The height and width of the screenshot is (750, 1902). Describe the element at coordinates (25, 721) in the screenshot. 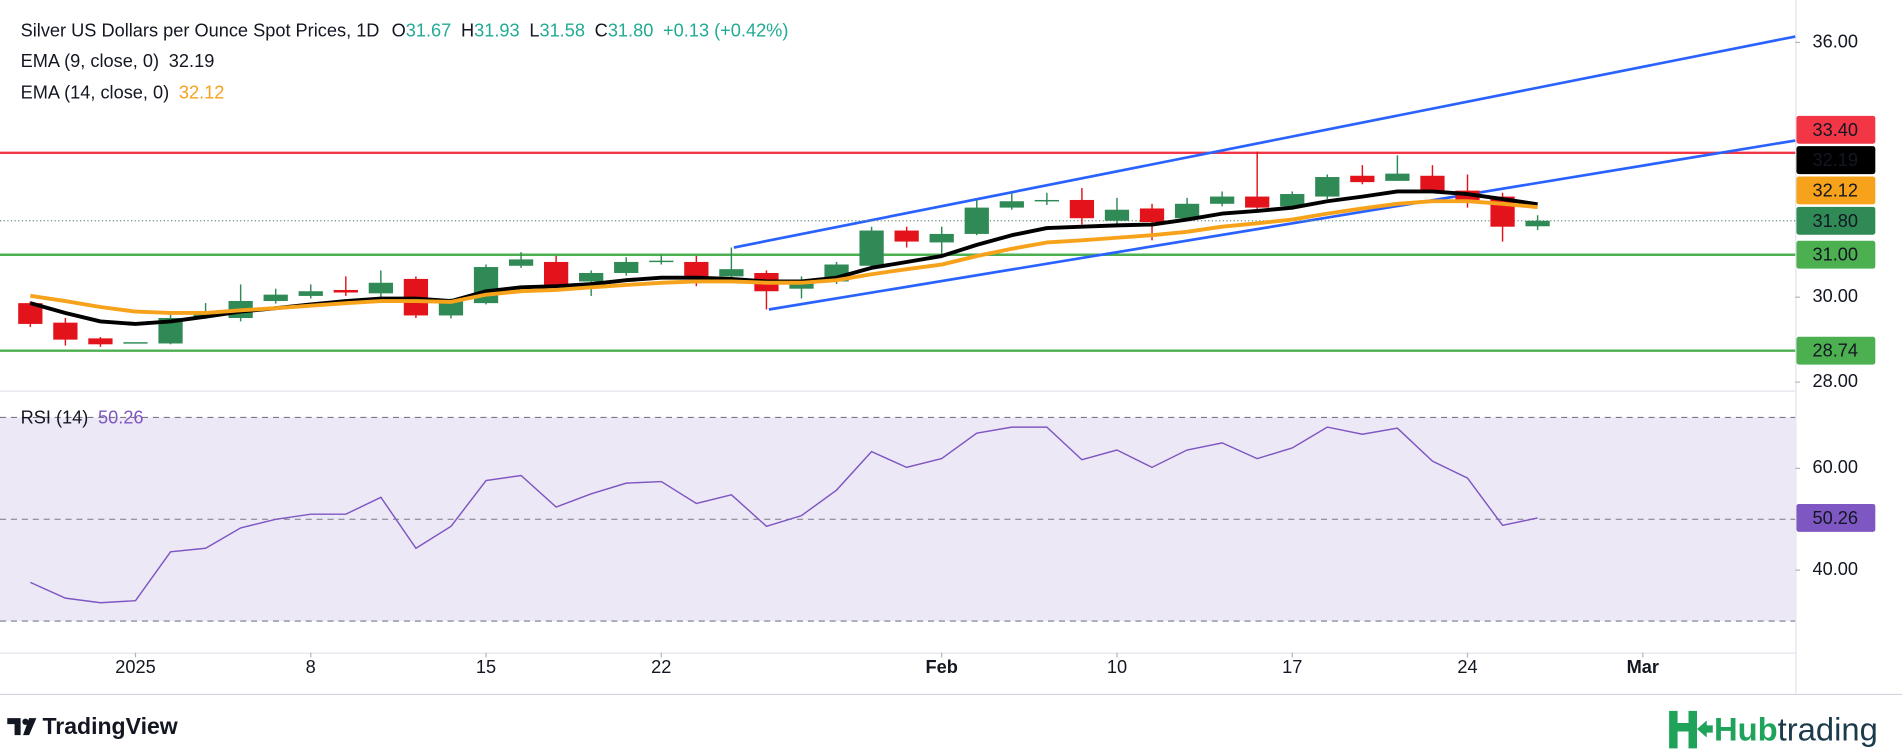

I see `tradingview-icon-dot` at that location.